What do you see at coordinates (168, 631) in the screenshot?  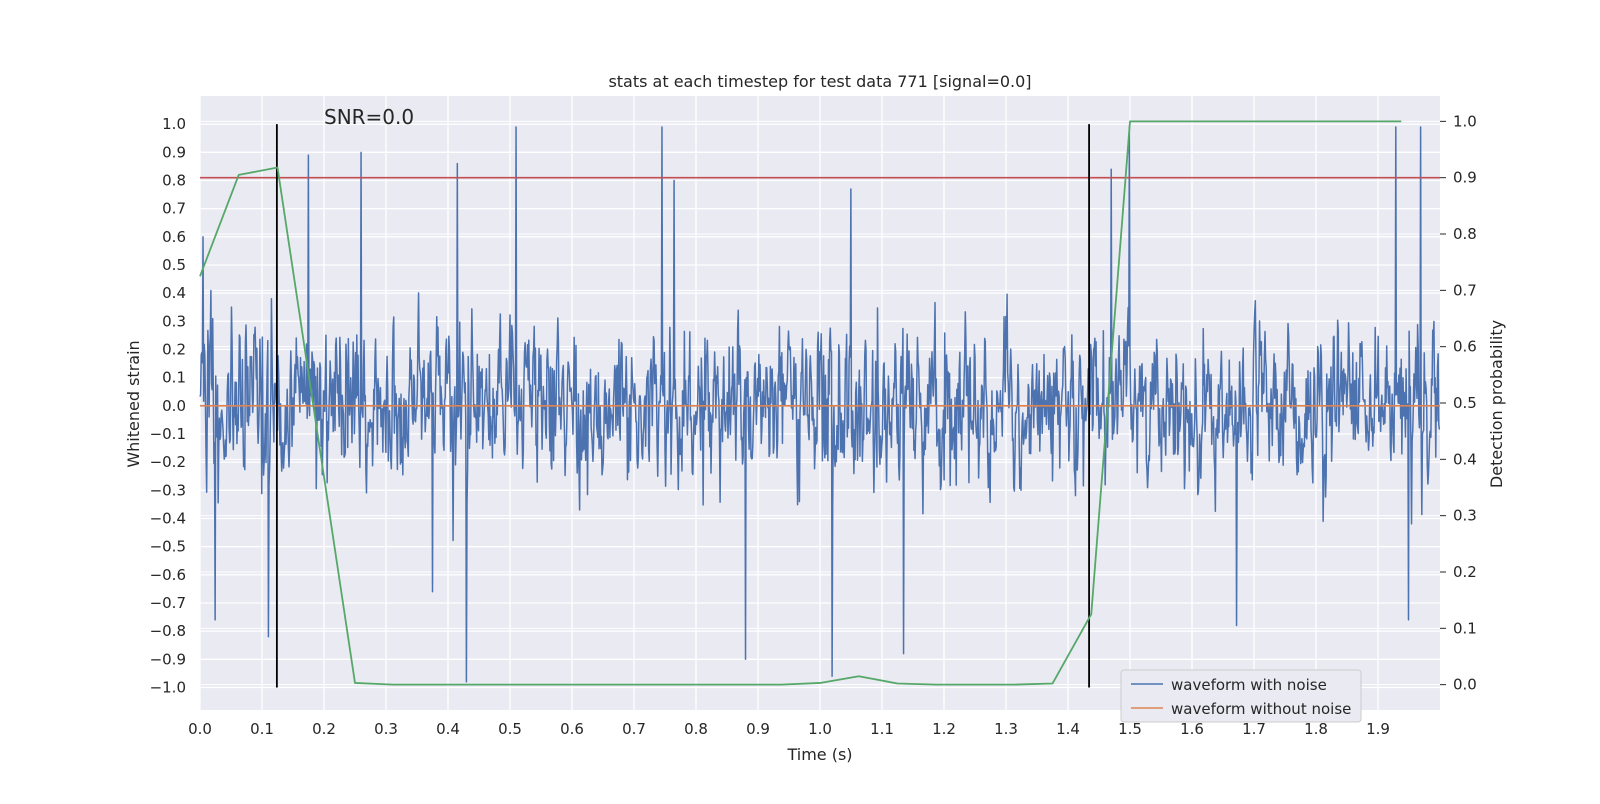 I see `y-tick-label-left: −0.8` at bounding box center [168, 631].